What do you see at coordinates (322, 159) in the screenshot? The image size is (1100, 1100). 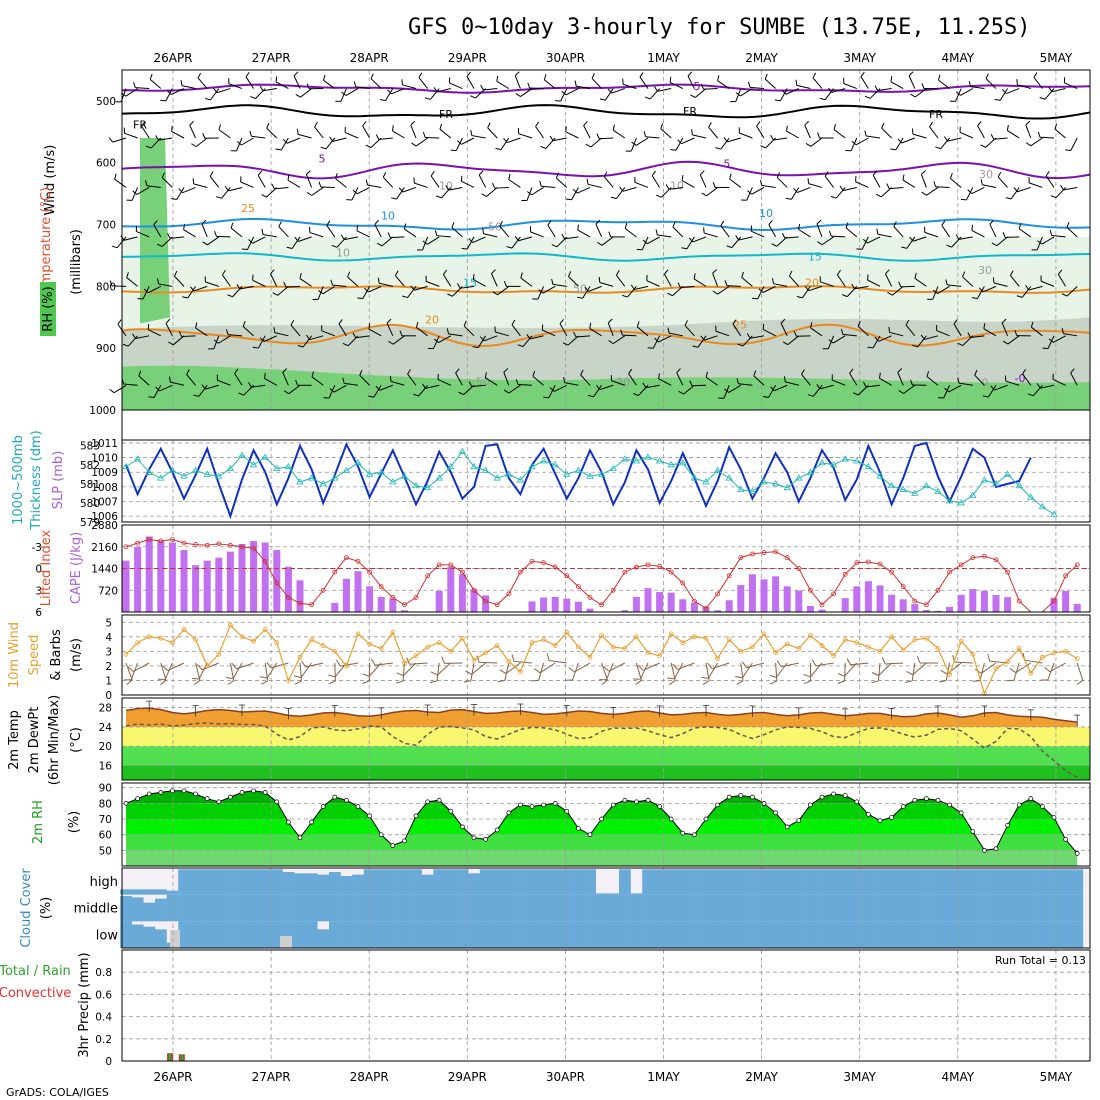 I see `contour-label: 5` at bounding box center [322, 159].